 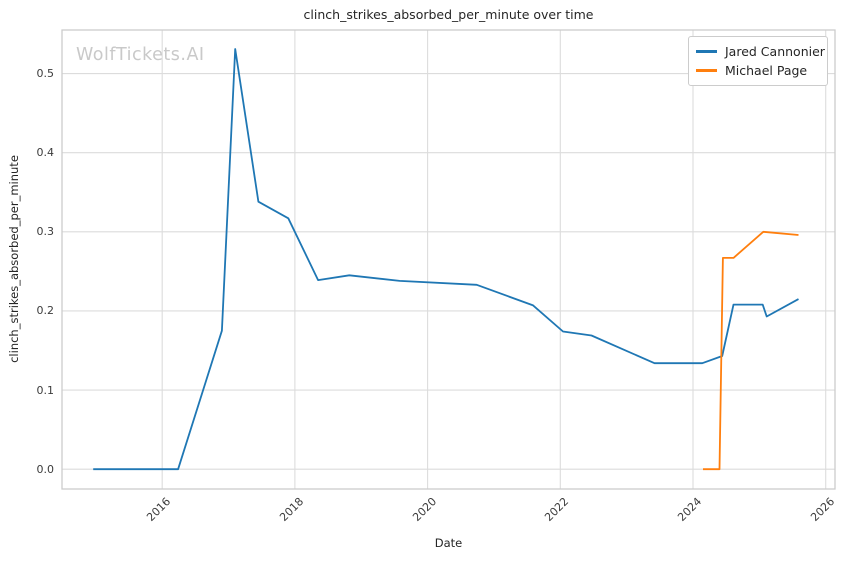 I want to click on y-tick-label: 0.1, so click(x=45, y=390).